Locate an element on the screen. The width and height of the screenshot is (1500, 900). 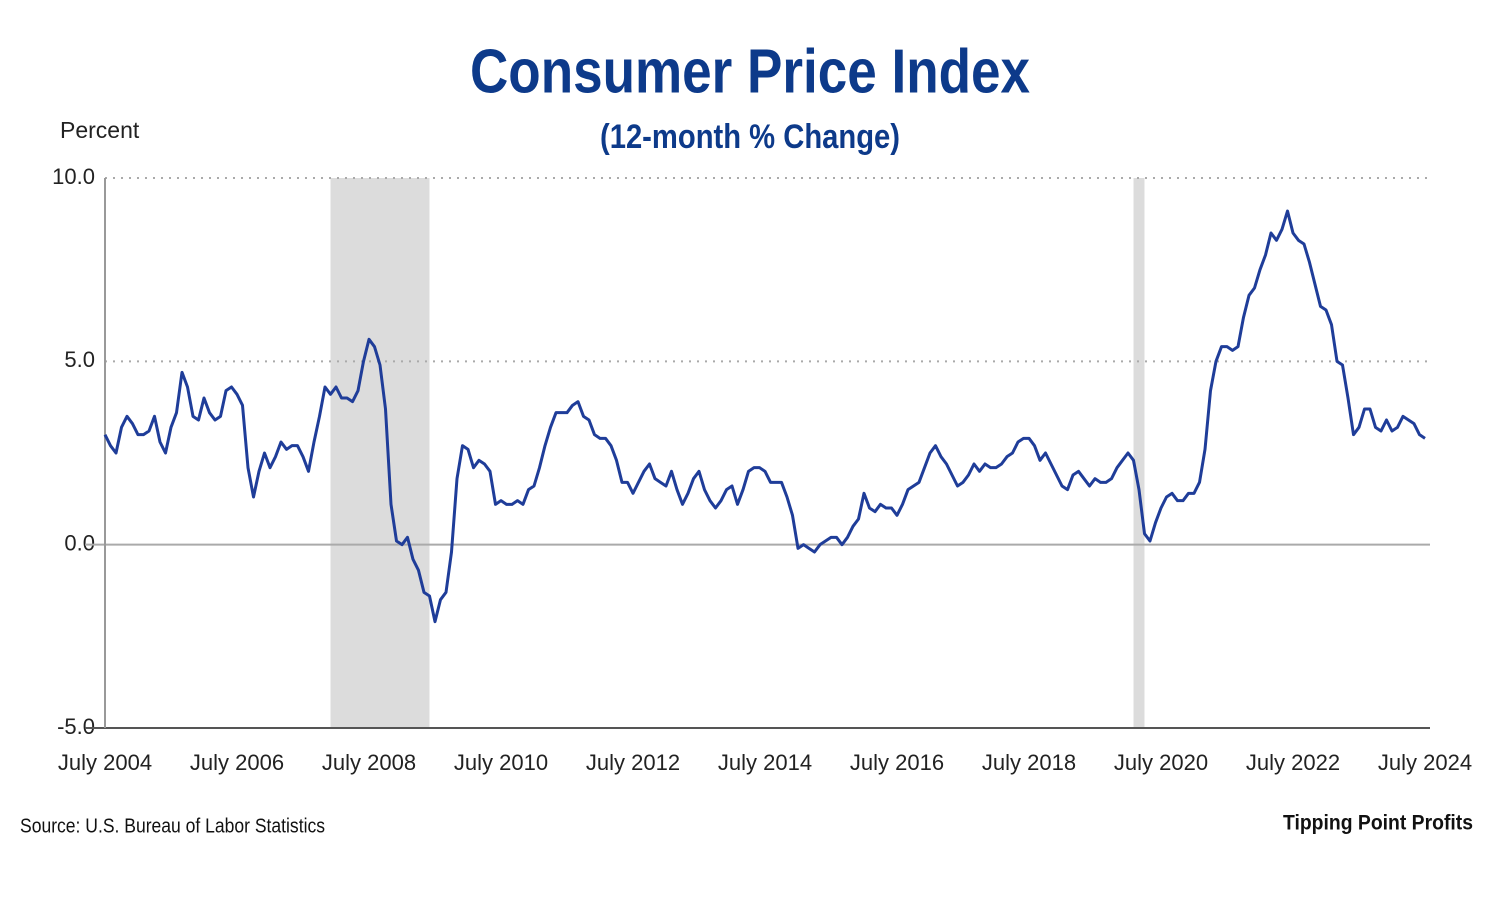
y-tick-label: 0.0 is located at coordinates (79, 542).